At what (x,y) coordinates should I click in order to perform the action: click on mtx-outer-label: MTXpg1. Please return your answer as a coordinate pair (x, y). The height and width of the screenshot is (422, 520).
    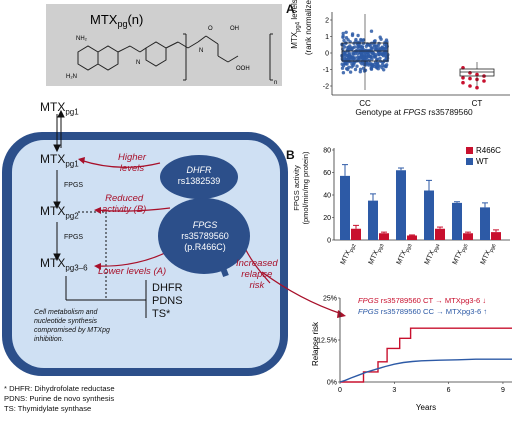
    Looking at the image, I should click on (59, 108).